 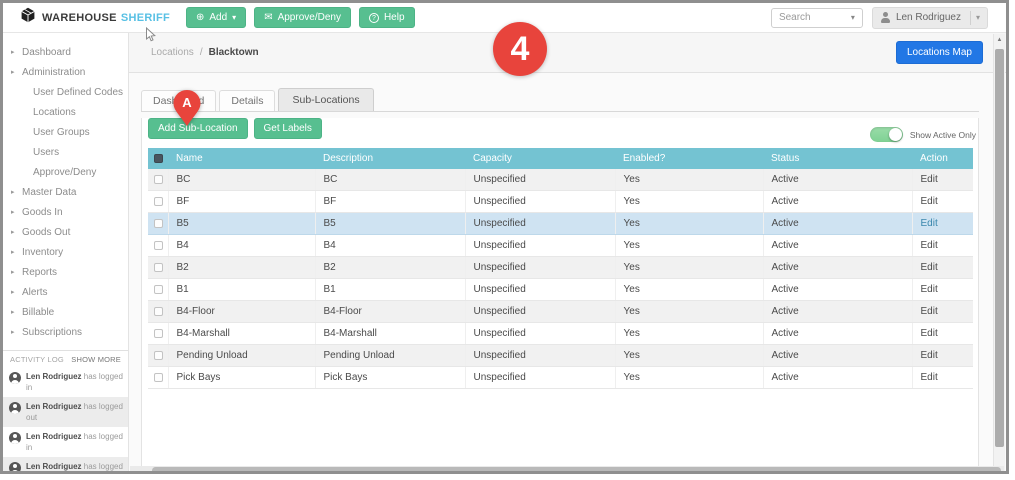 I want to click on sublocation-row-b4: B4 B4 Unspecified Yes Active Edit, so click(x=560, y=245).